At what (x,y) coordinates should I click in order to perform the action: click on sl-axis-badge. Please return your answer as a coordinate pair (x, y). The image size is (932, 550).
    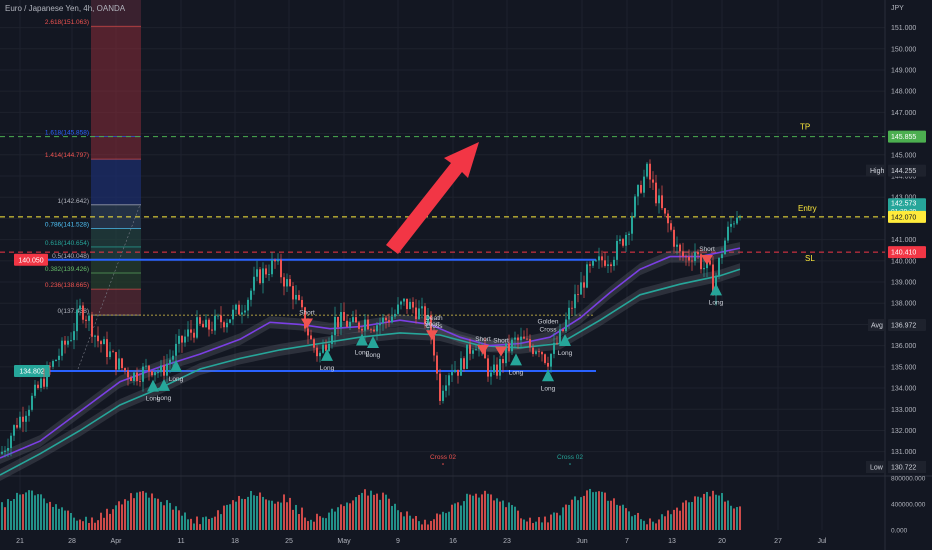
    Looking at the image, I should click on (907, 252).